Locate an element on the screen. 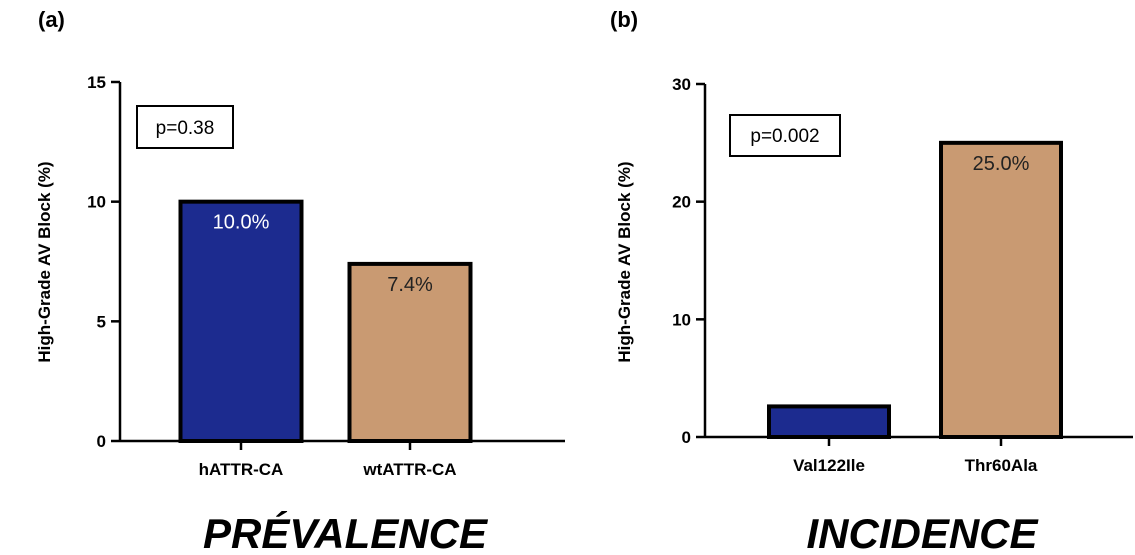  panel-a-bar-hattr-ca is located at coordinates (241, 321).